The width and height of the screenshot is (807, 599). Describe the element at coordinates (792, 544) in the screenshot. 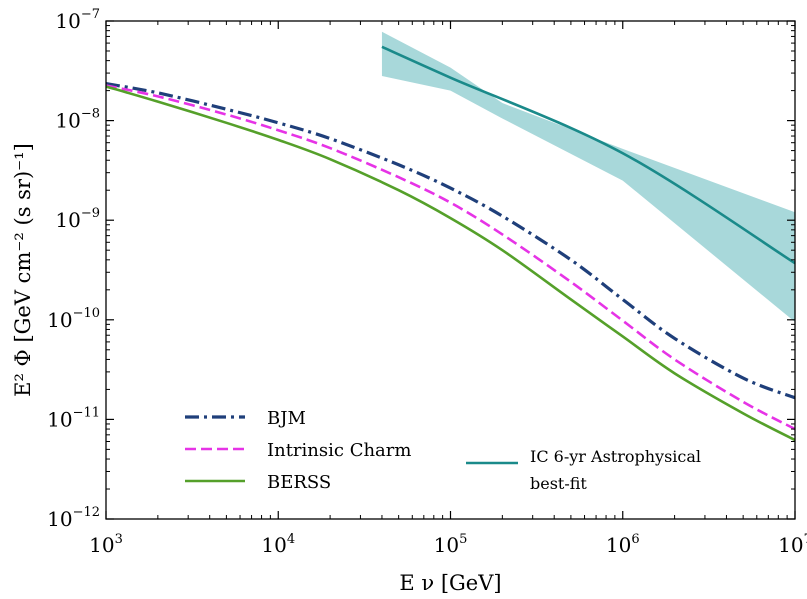

I see `x-tick-label: 107` at that location.